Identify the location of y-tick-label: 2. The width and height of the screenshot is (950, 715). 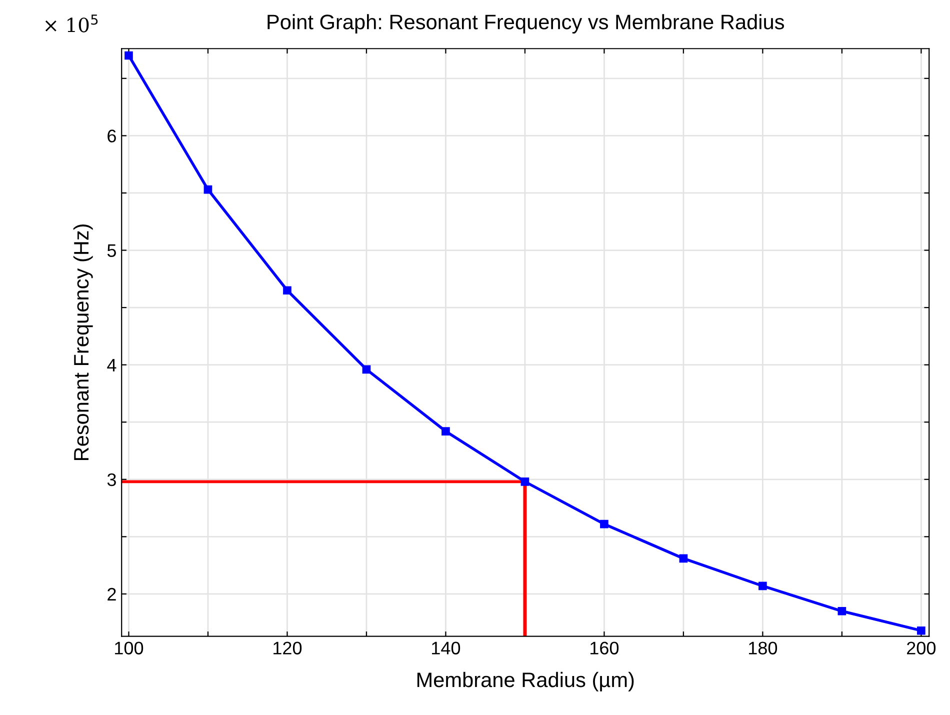
(112, 594).